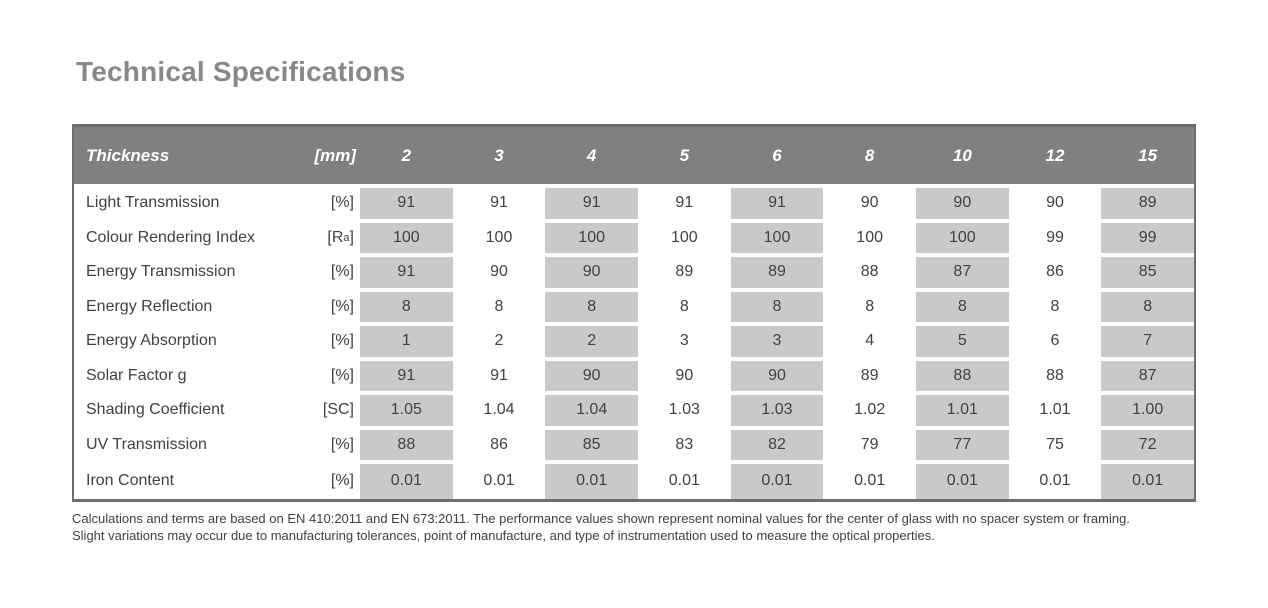 The image size is (1268, 608). Describe the element at coordinates (869, 155) in the screenshot. I see `header-col-8mm: 8` at that location.